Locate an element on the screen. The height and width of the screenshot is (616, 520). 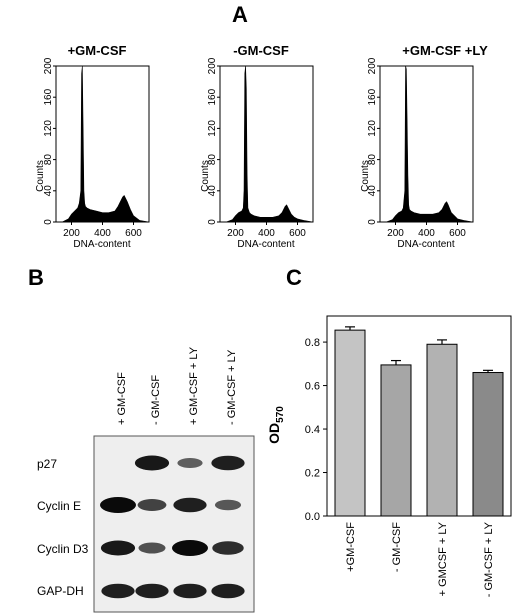
blot-column-label: + GM-CSF is located at coordinates (122, 398).